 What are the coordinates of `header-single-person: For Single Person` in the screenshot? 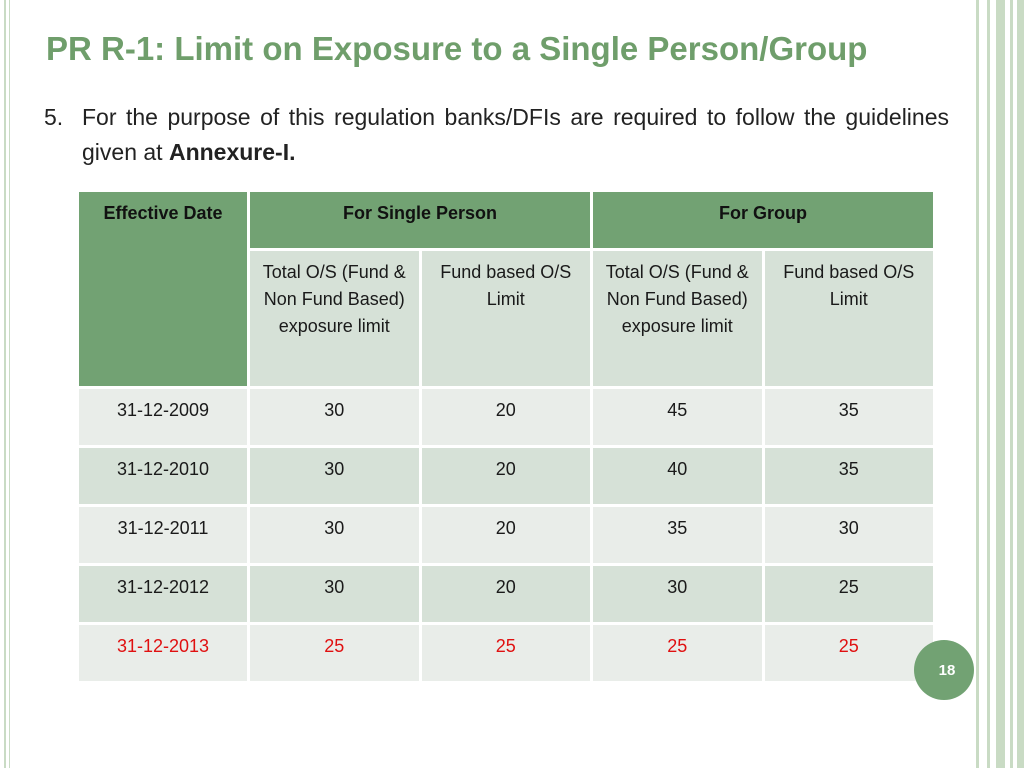 It's located at (420, 220).